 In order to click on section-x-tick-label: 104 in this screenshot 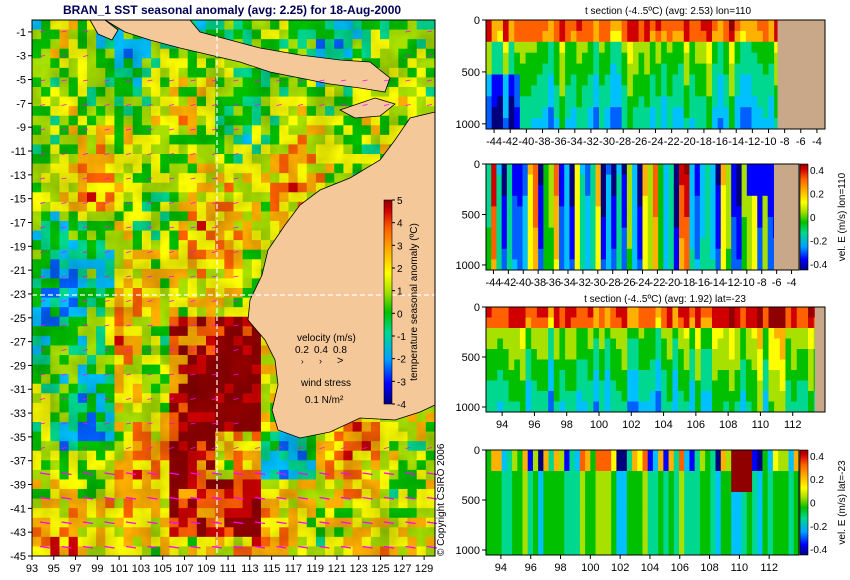, I will do `click(663, 425)`.